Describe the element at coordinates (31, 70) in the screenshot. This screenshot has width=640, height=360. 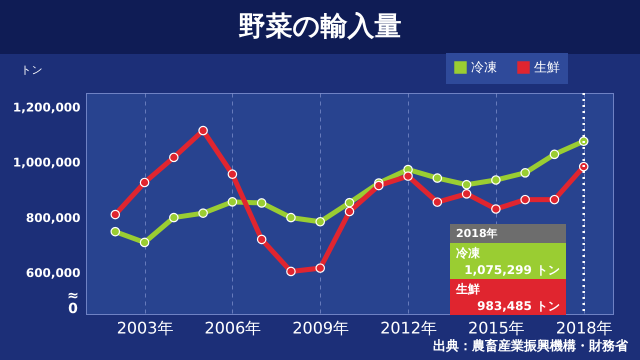
I see `y-axis-title: トン` at that location.